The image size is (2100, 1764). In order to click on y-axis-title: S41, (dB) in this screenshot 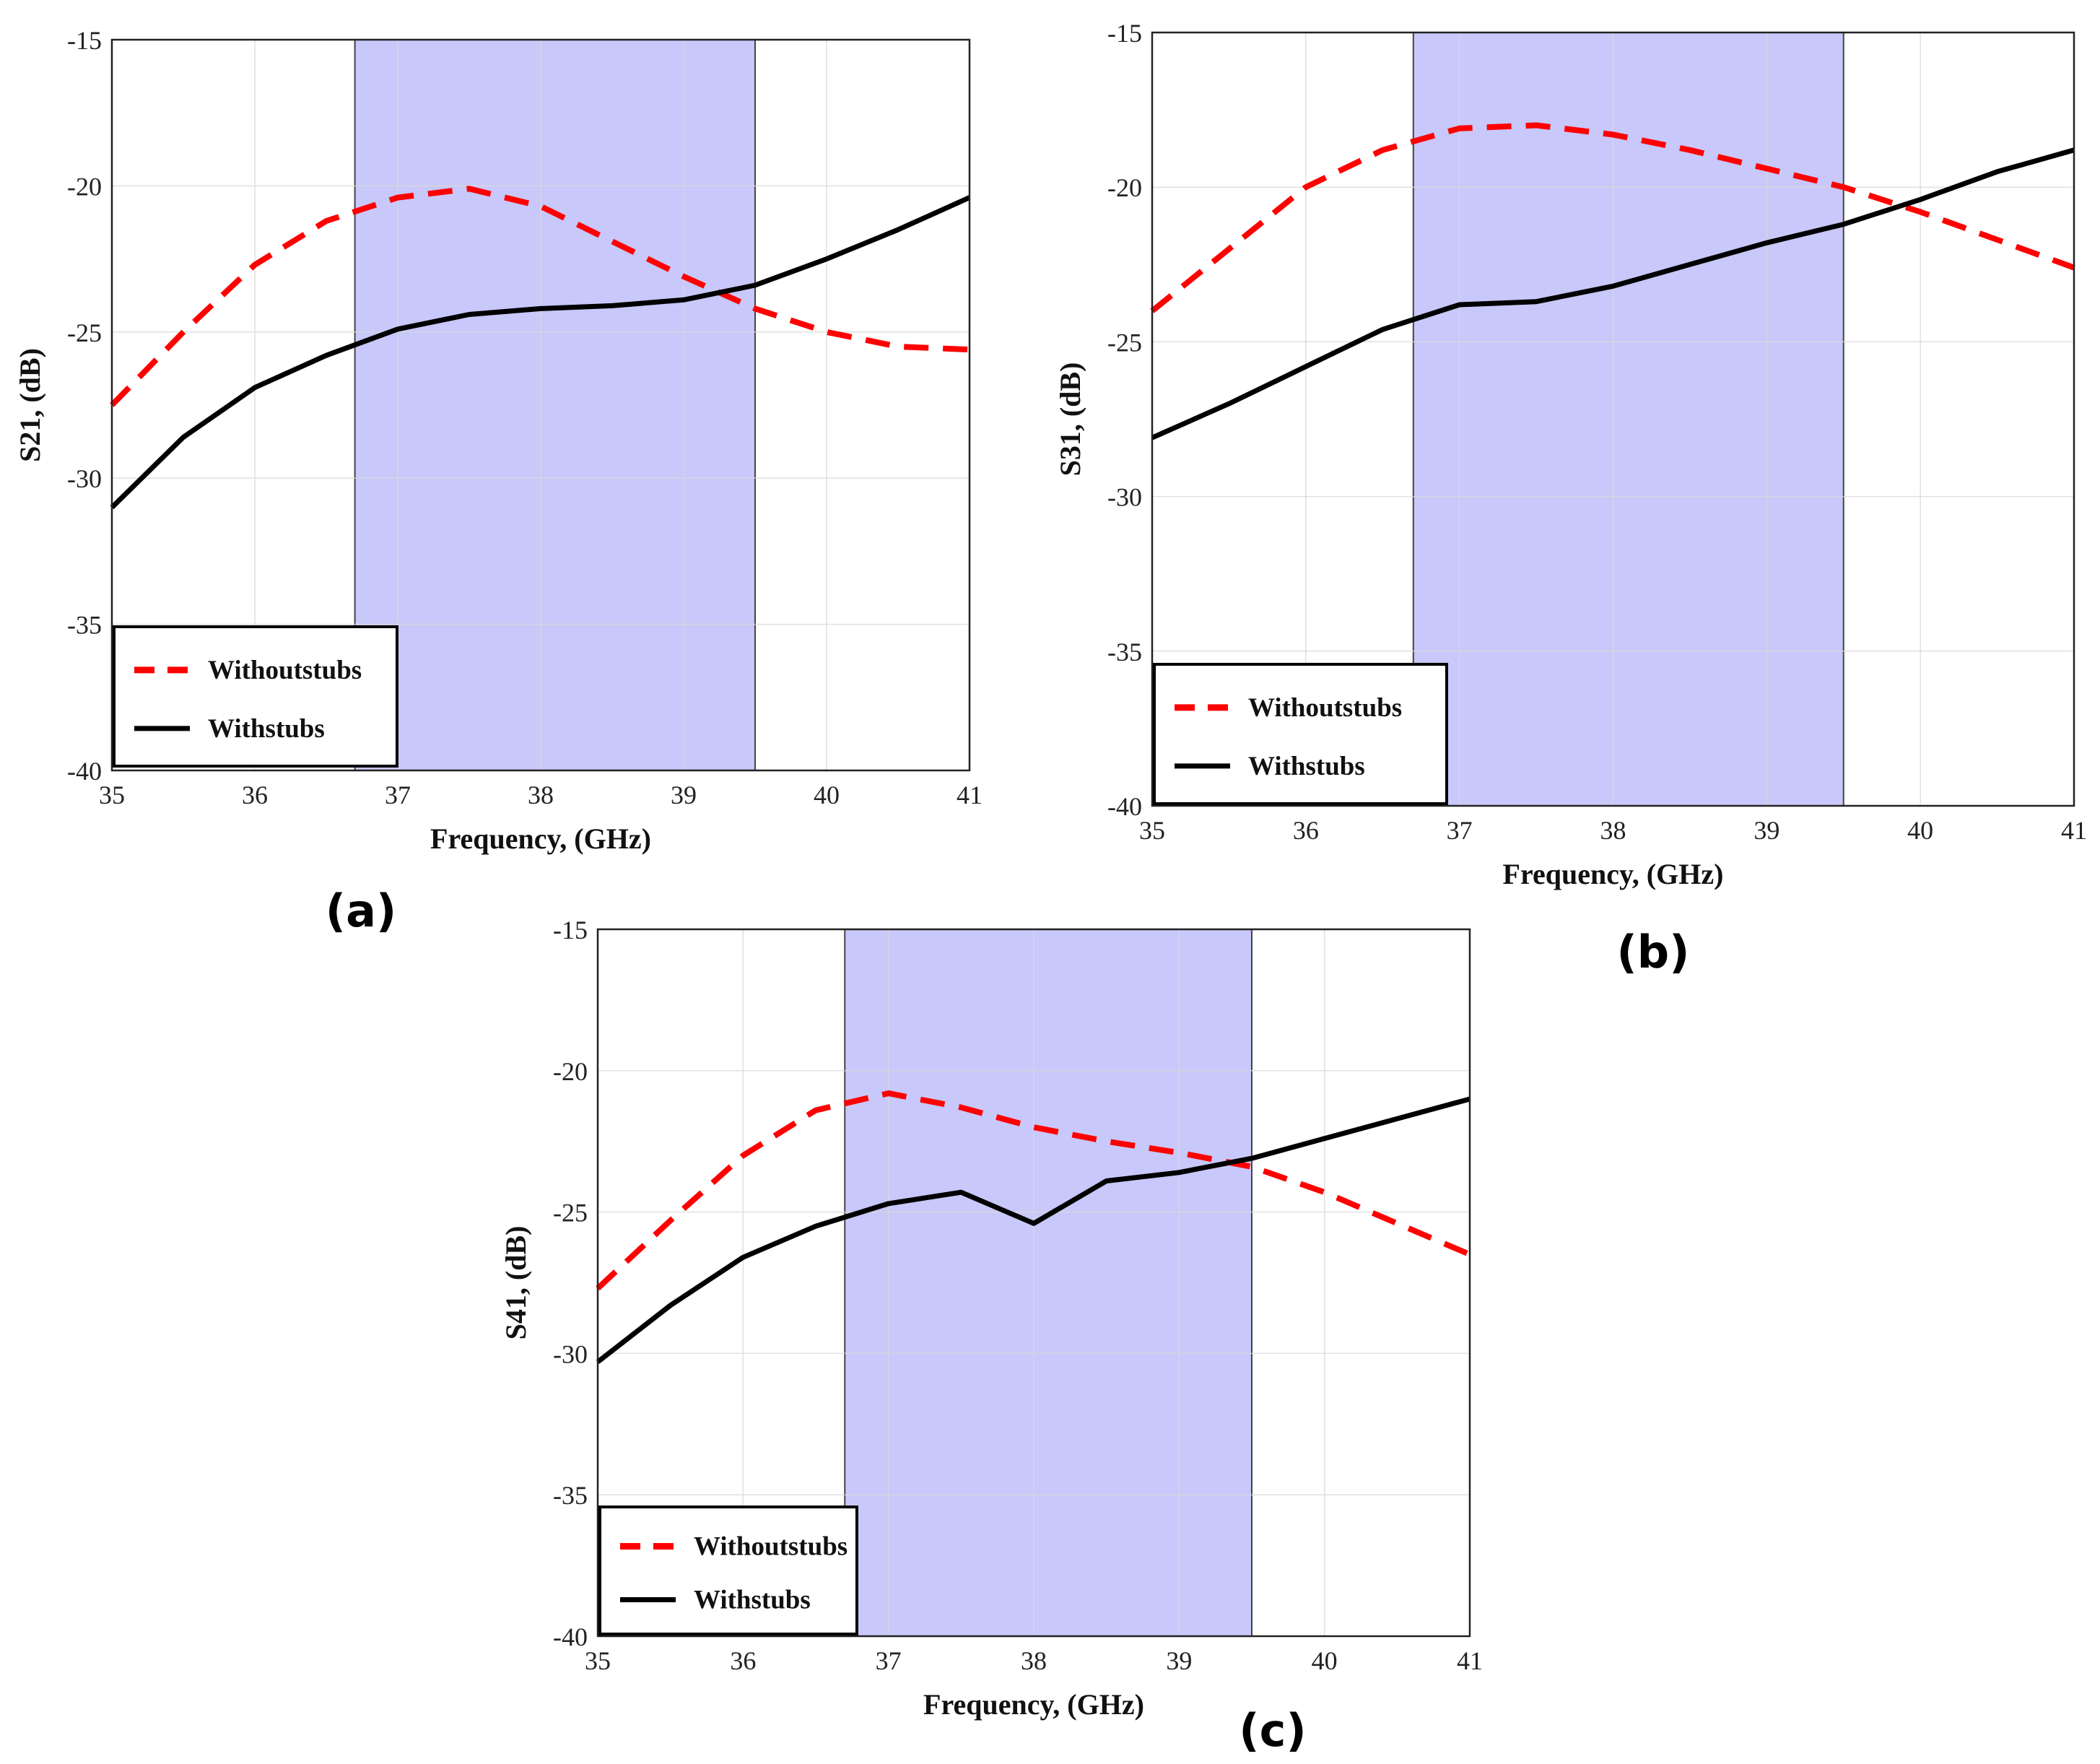, I will do `click(516, 1283)`.